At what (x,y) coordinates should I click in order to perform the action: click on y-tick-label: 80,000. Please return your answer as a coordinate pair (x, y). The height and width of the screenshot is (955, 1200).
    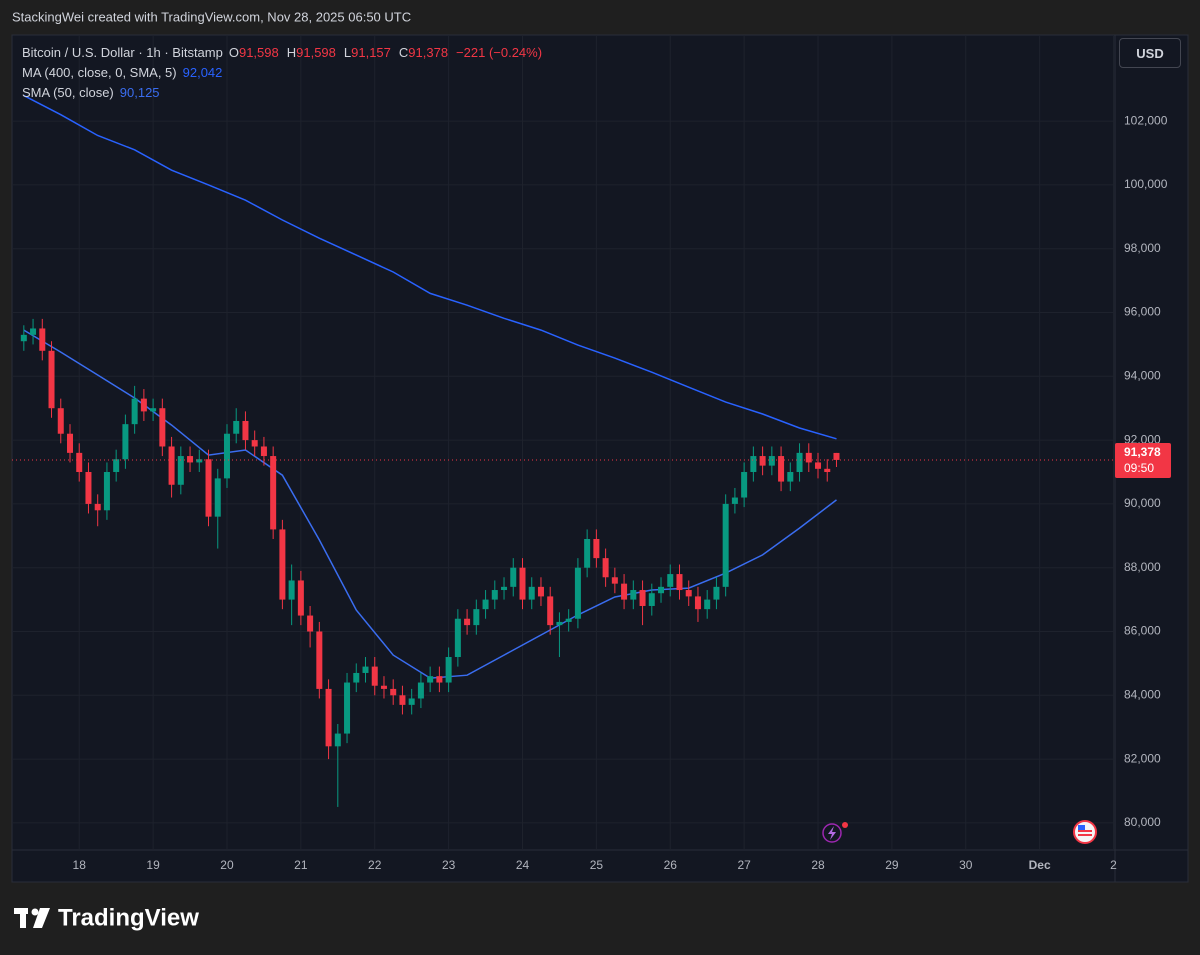
    Looking at the image, I should click on (1142, 822).